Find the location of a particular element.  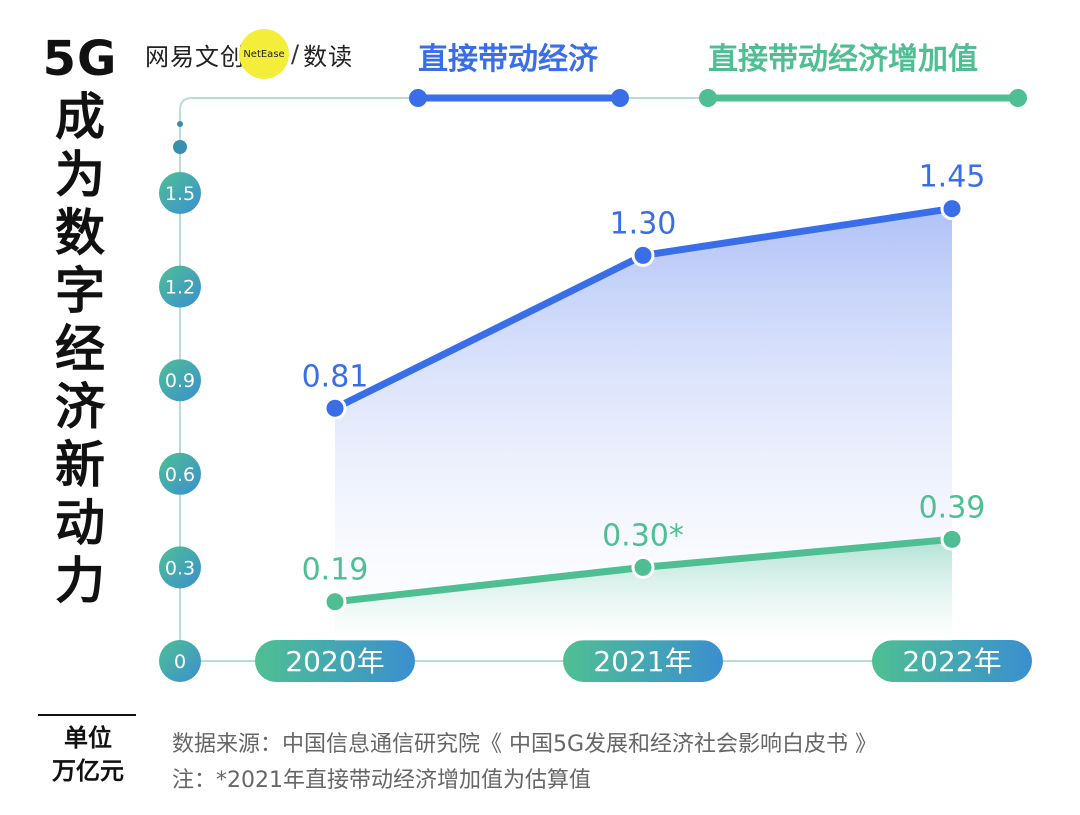

footnote-text: 注：*2021年直接带动经济增加值为估算值 is located at coordinates (381, 780).